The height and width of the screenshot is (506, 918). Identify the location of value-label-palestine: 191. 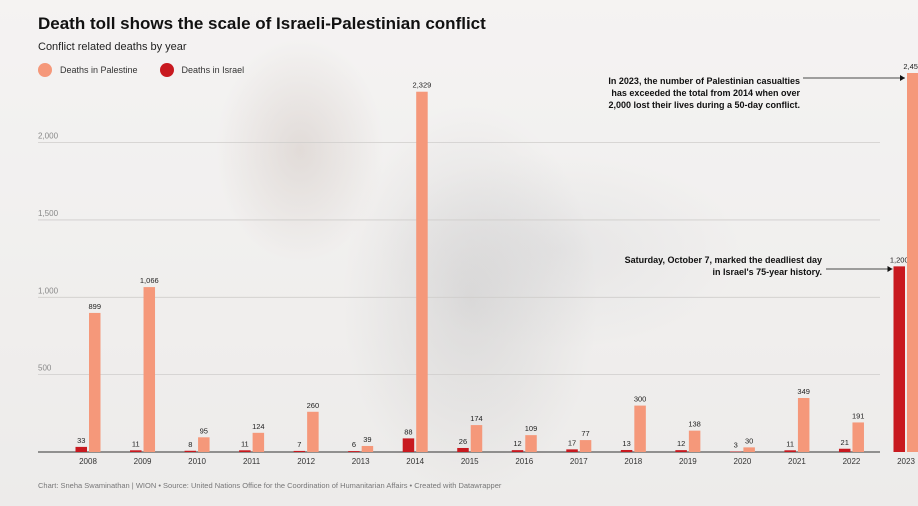
(858, 415).